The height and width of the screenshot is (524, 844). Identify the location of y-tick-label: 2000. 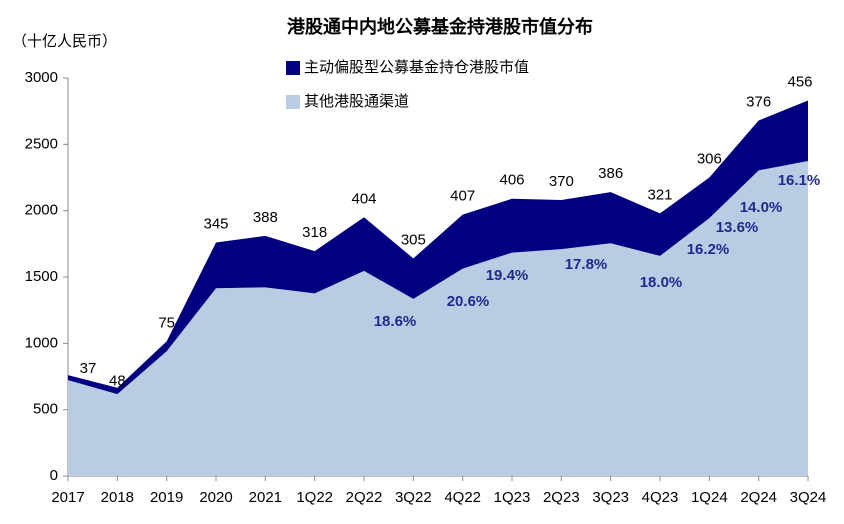
(41, 210).